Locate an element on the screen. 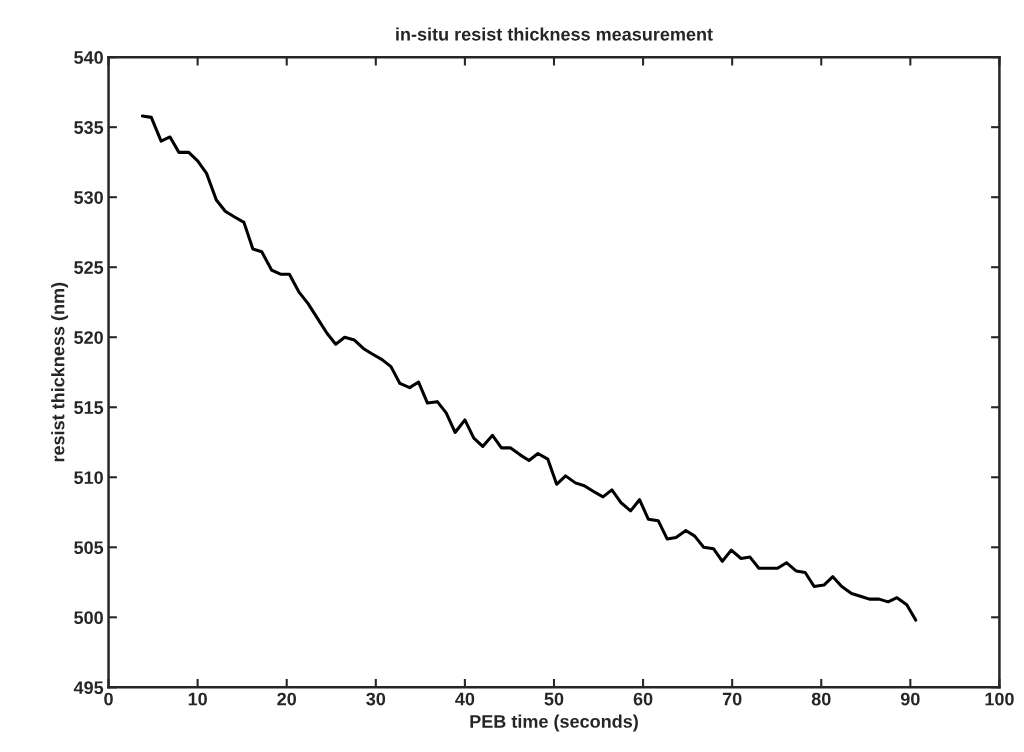 This screenshot has height=752, width=1024. y-tick-label: 525 is located at coordinates (89, 267).